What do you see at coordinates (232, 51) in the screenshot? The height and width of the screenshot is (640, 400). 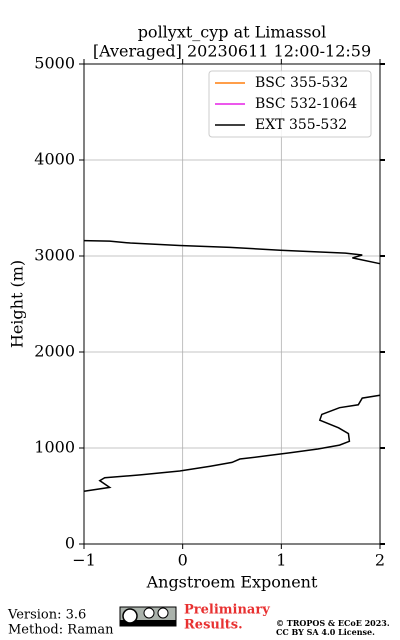 I see `chart-subtitle: [Averaged] 20230611 12:00-12:59` at bounding box center [232, 51].